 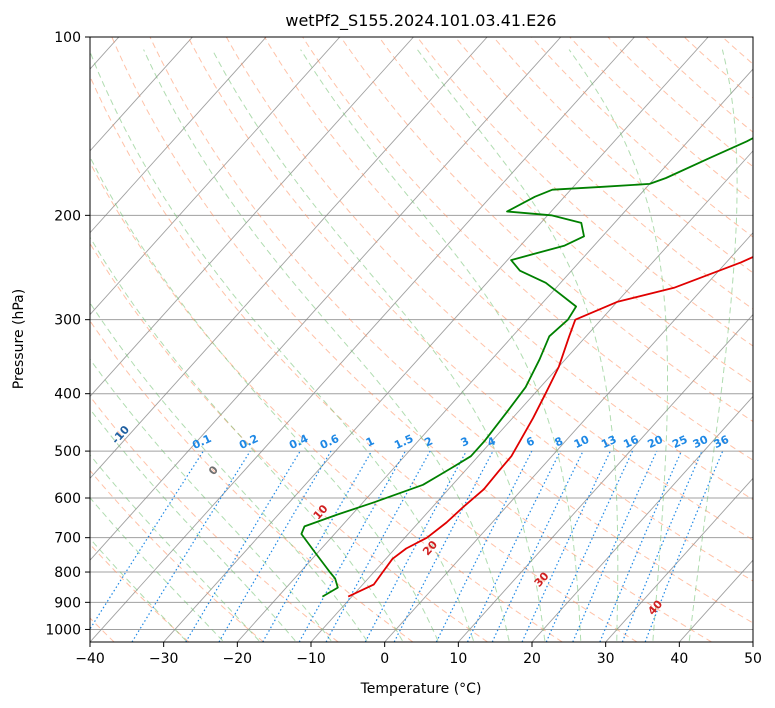 I want to click on mixing-ratio-label: 0.4, so click(x=298, y=442).